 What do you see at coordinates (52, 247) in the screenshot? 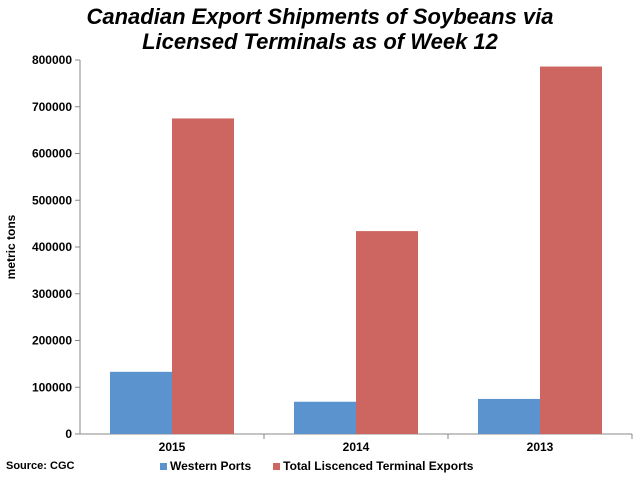
I see `y-tick-label: 400000` at bounding box center [52, 247].